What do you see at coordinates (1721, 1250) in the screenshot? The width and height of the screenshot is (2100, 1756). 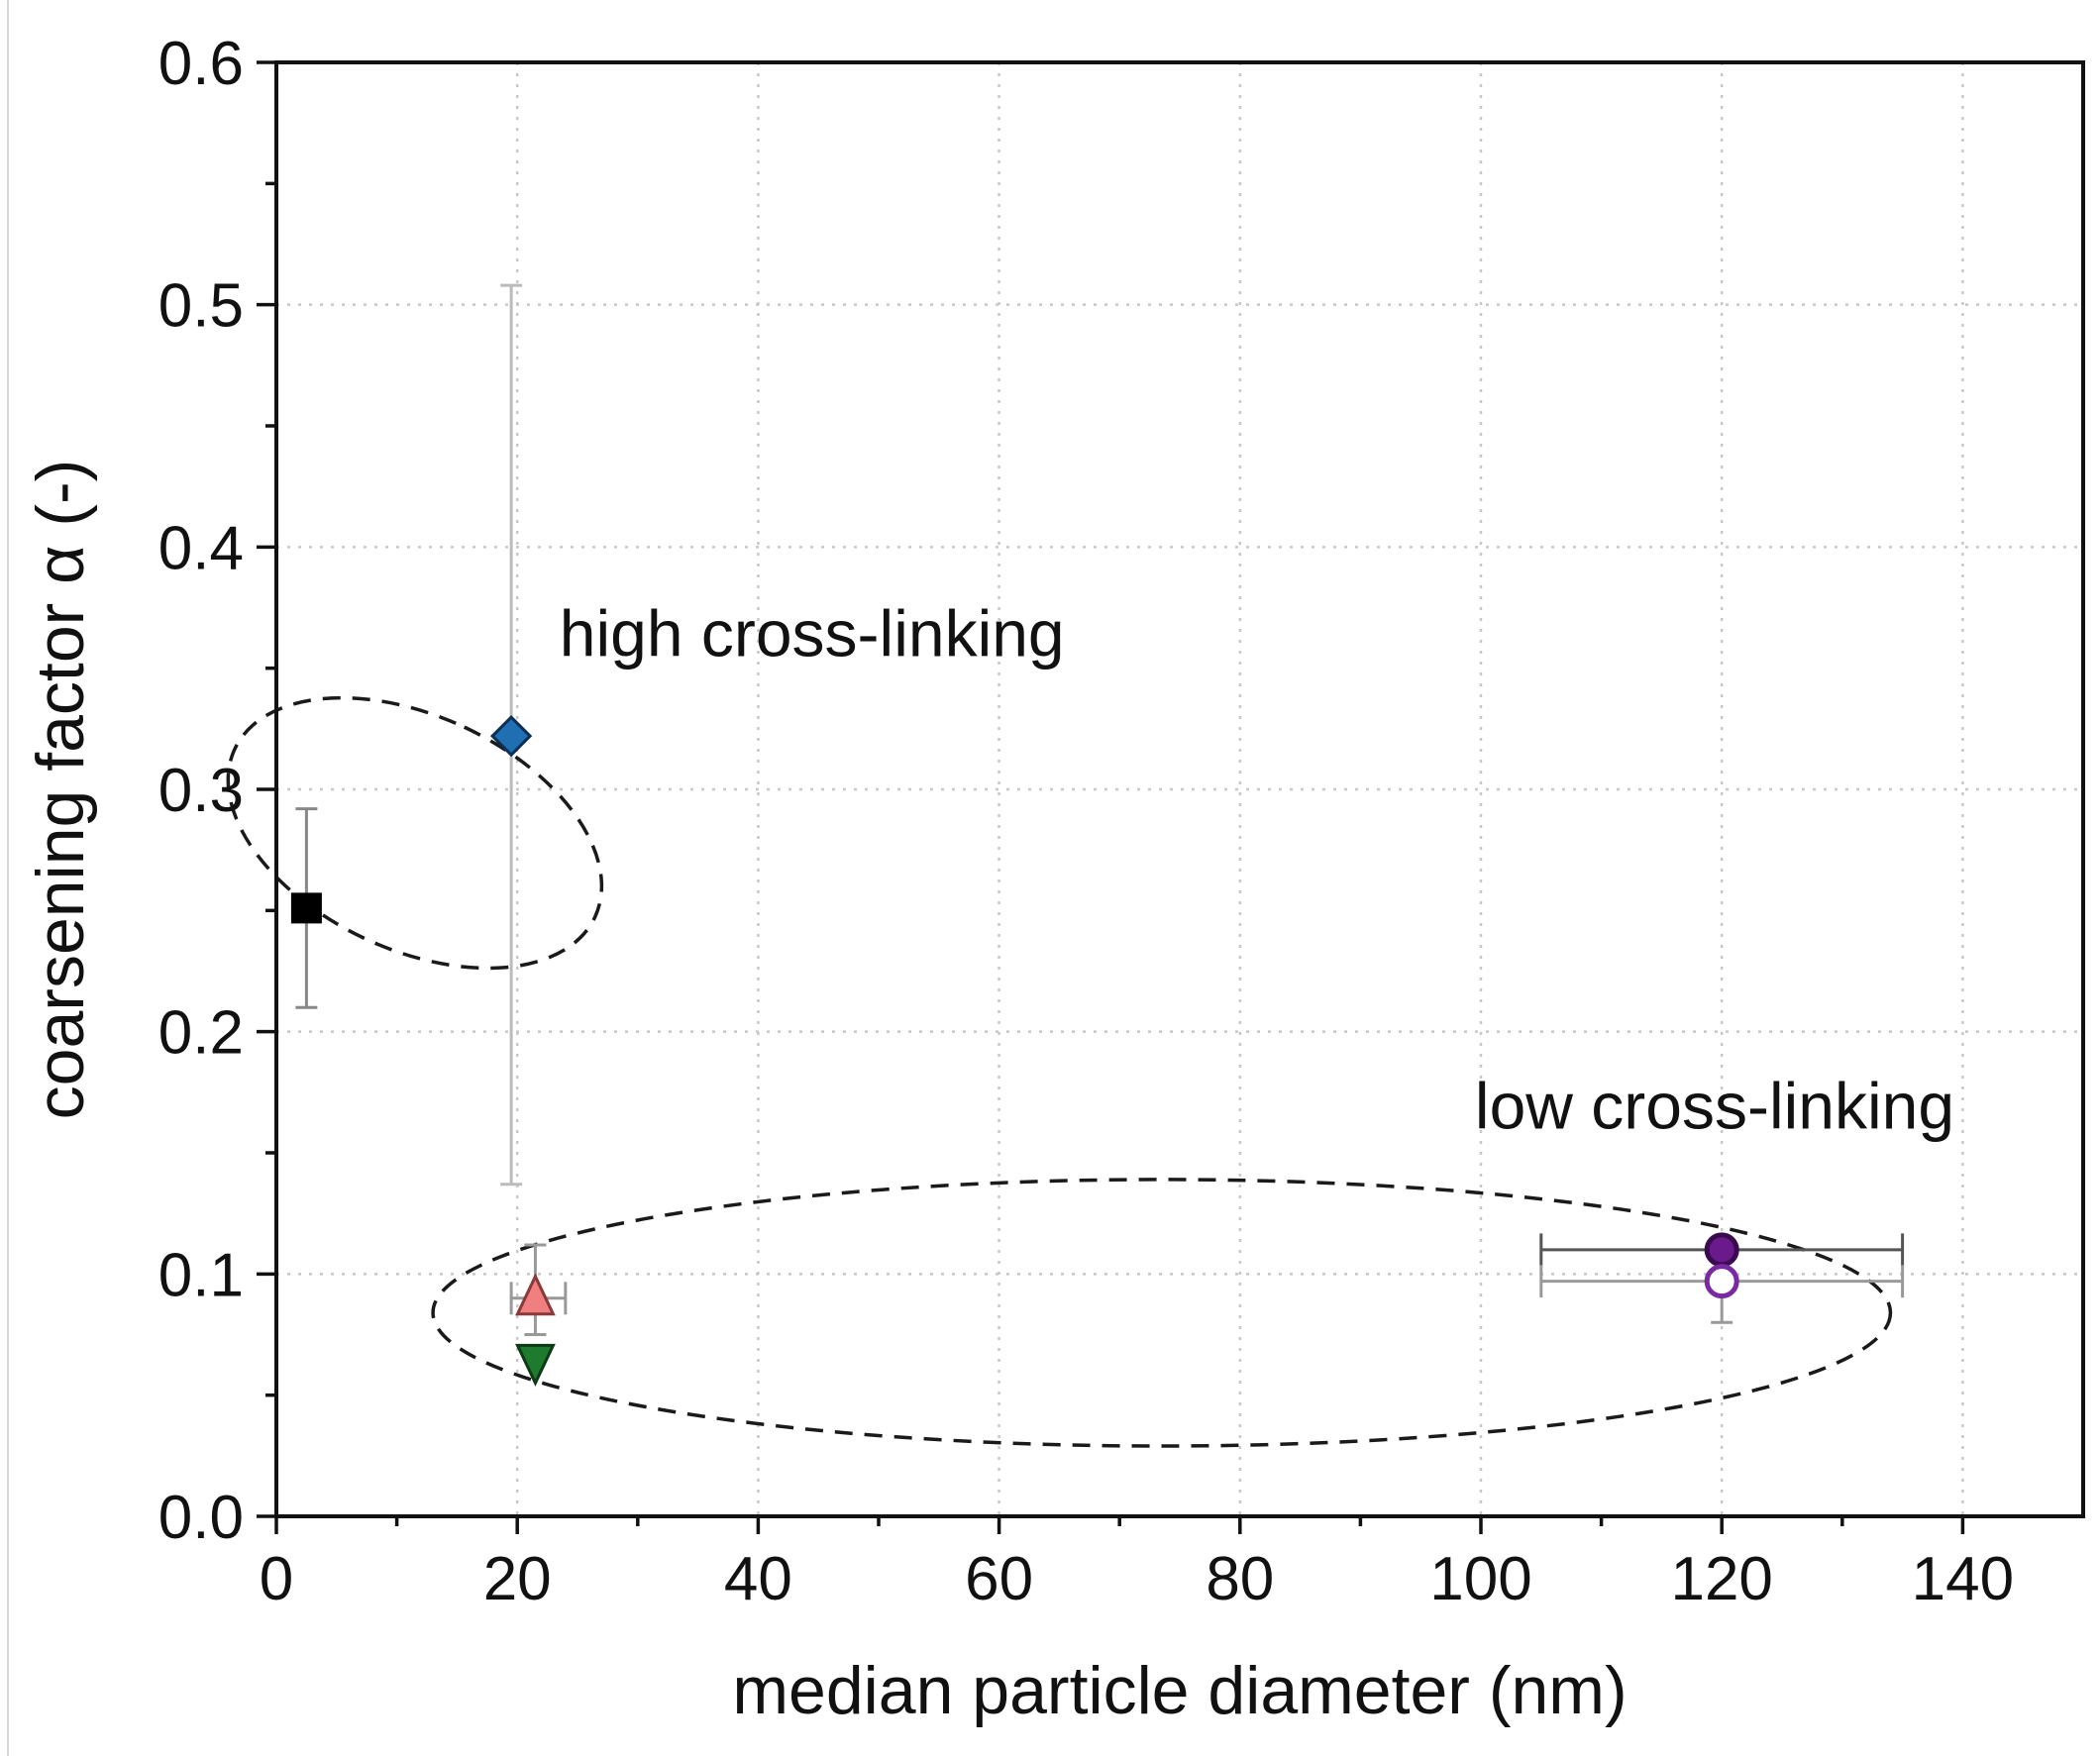 I see `point-filled-circle` at bounding box center [1721, 1250].